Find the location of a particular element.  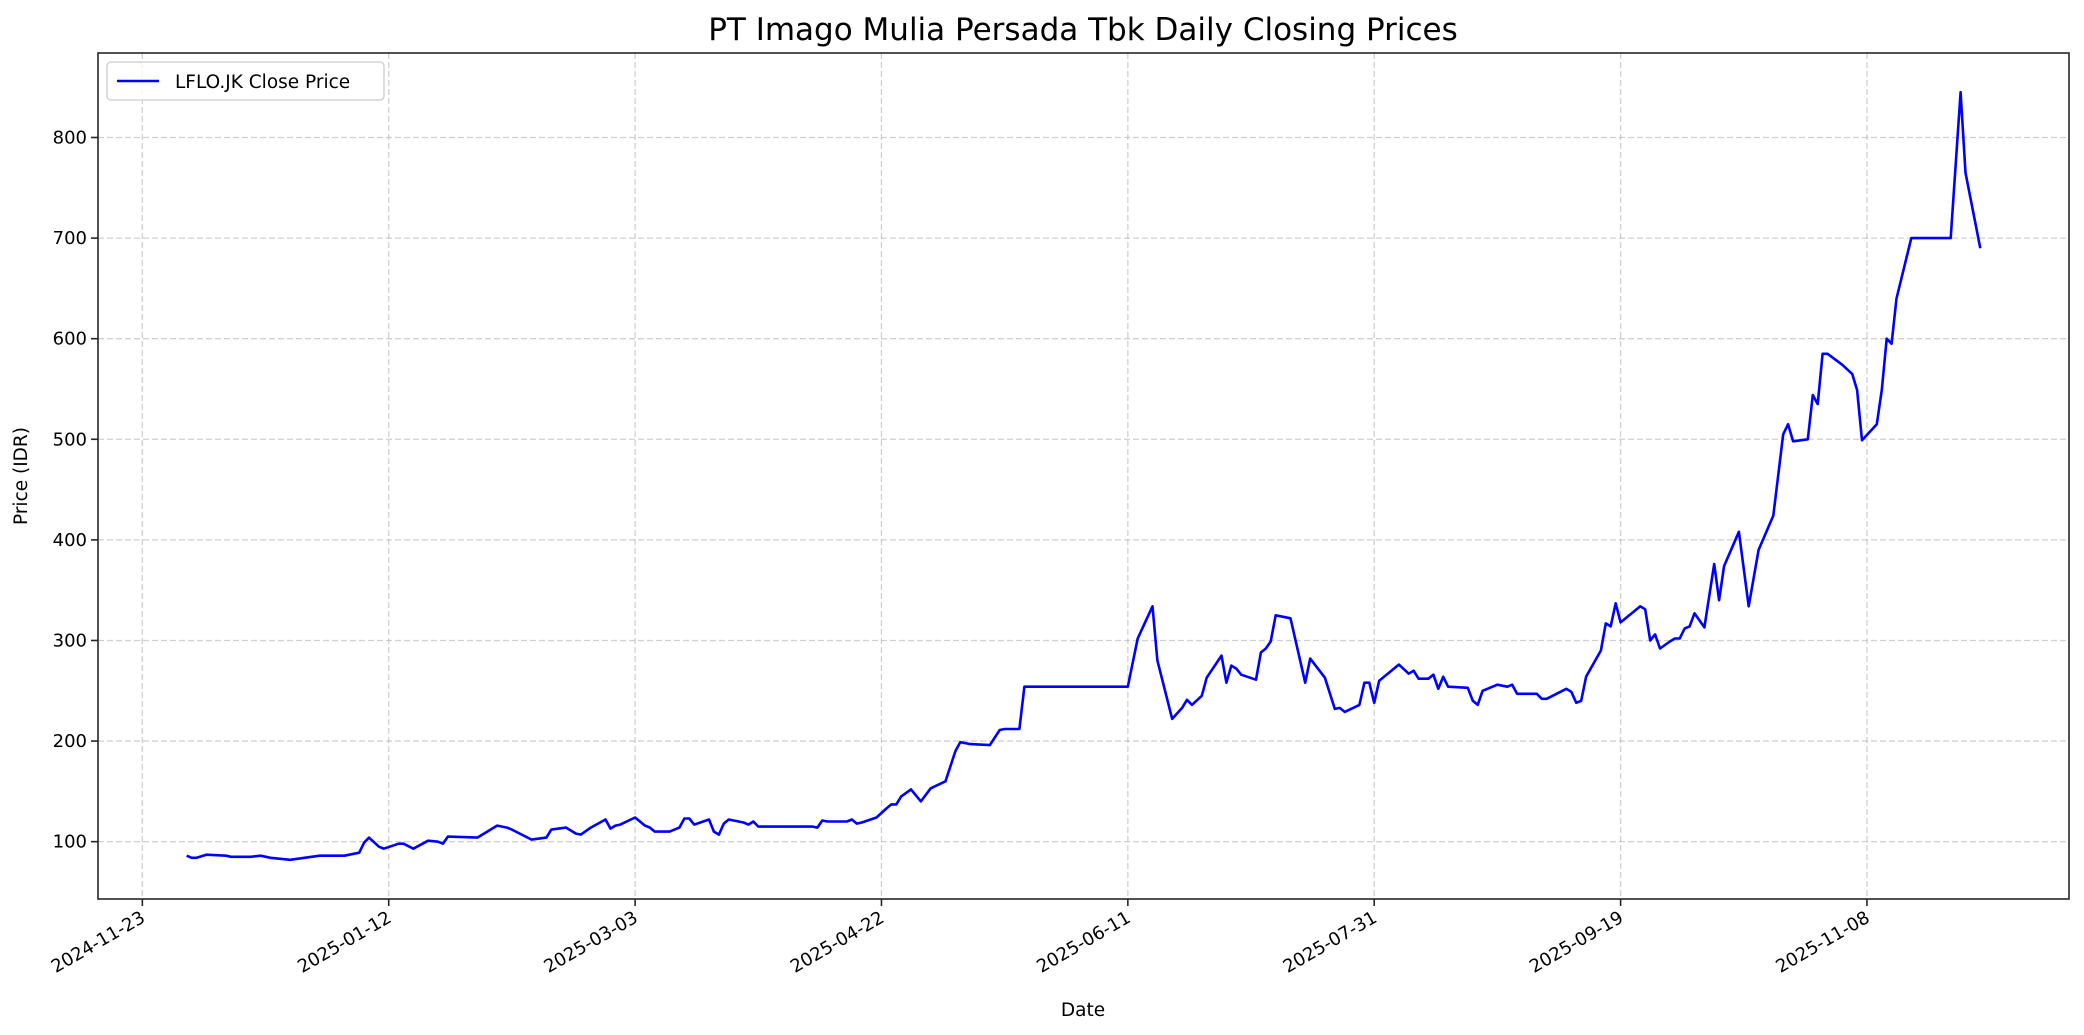

y-tick-label: 800 is located at coordinates (70, 137).